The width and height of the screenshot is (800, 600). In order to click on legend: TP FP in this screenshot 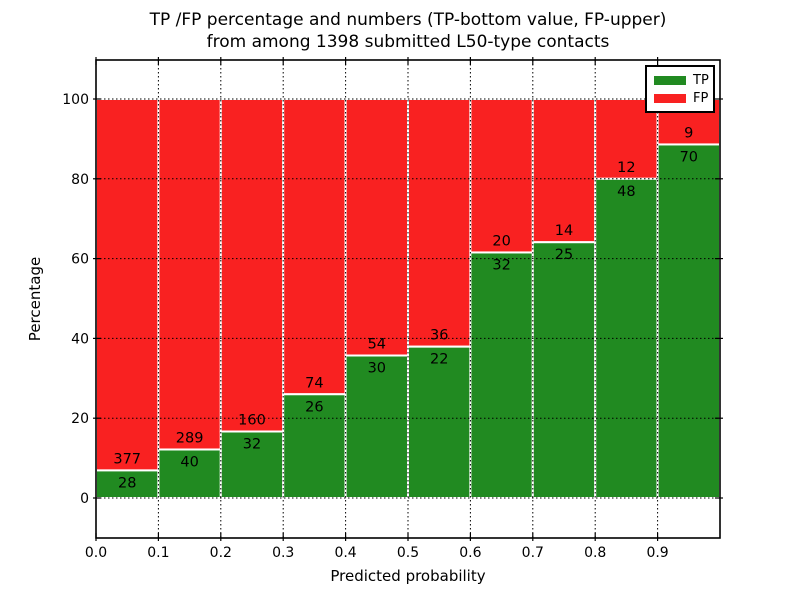, I will do `click(680, 89)`.